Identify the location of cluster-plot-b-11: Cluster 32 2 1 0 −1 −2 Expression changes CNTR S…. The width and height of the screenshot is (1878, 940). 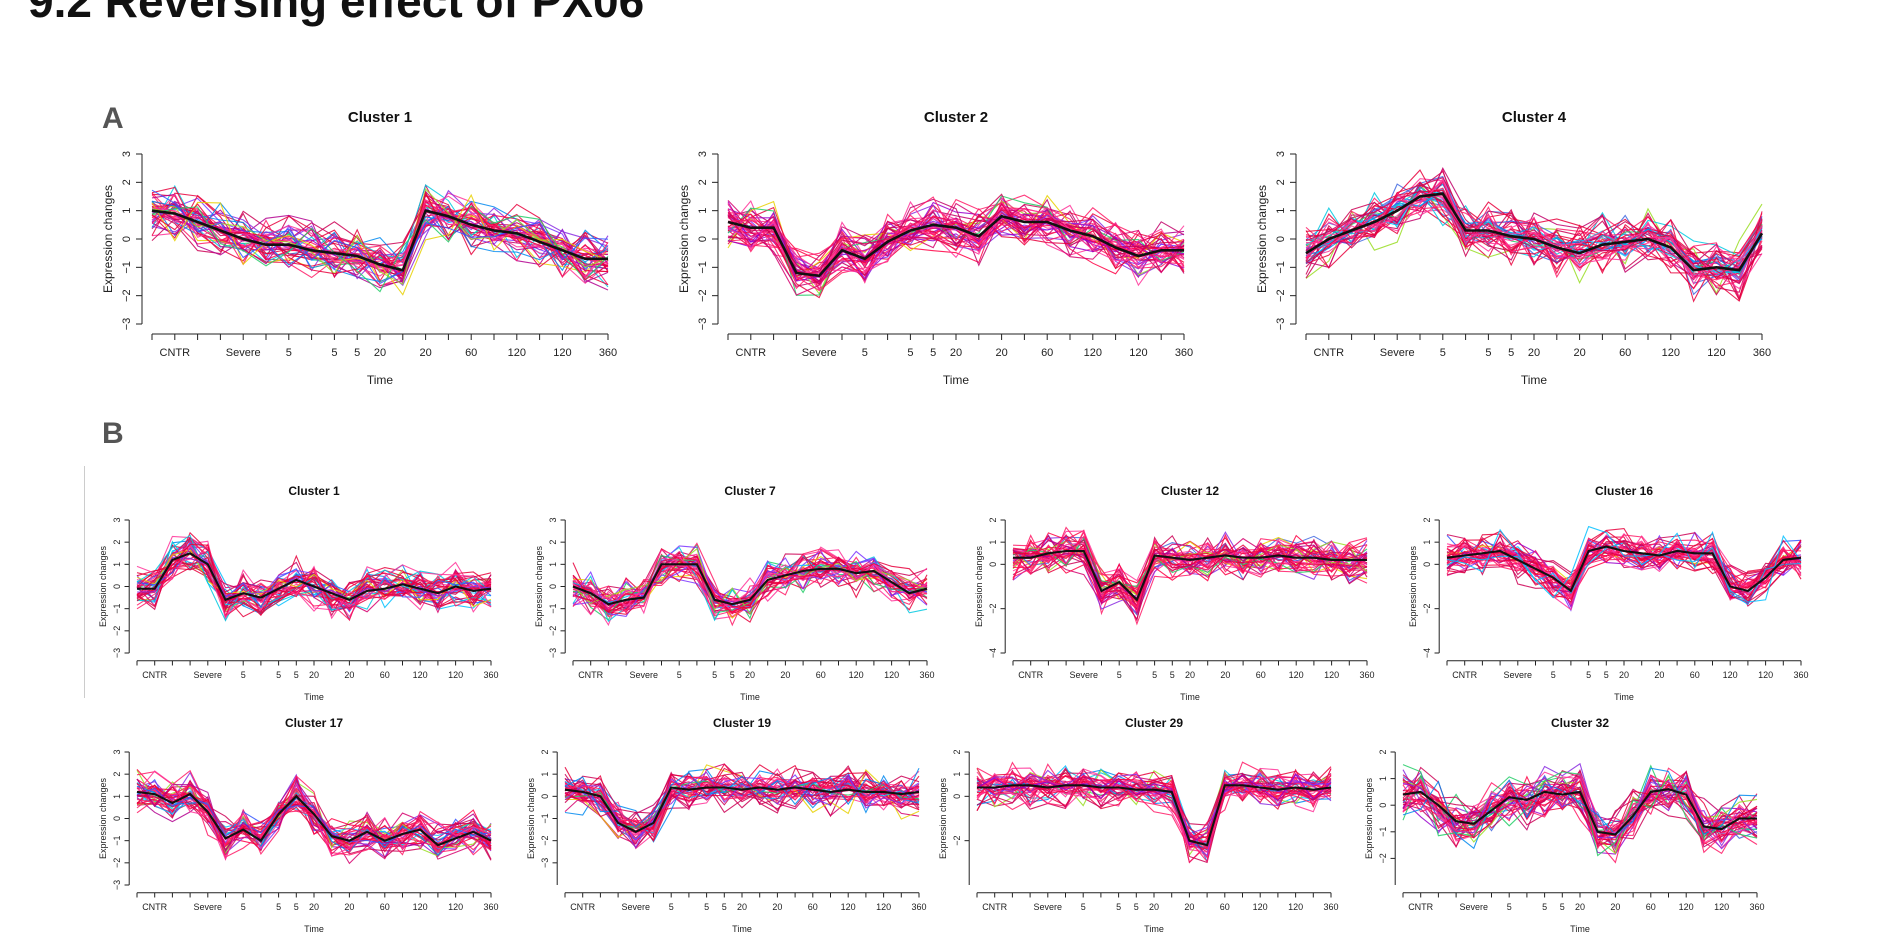
(1564, 825).